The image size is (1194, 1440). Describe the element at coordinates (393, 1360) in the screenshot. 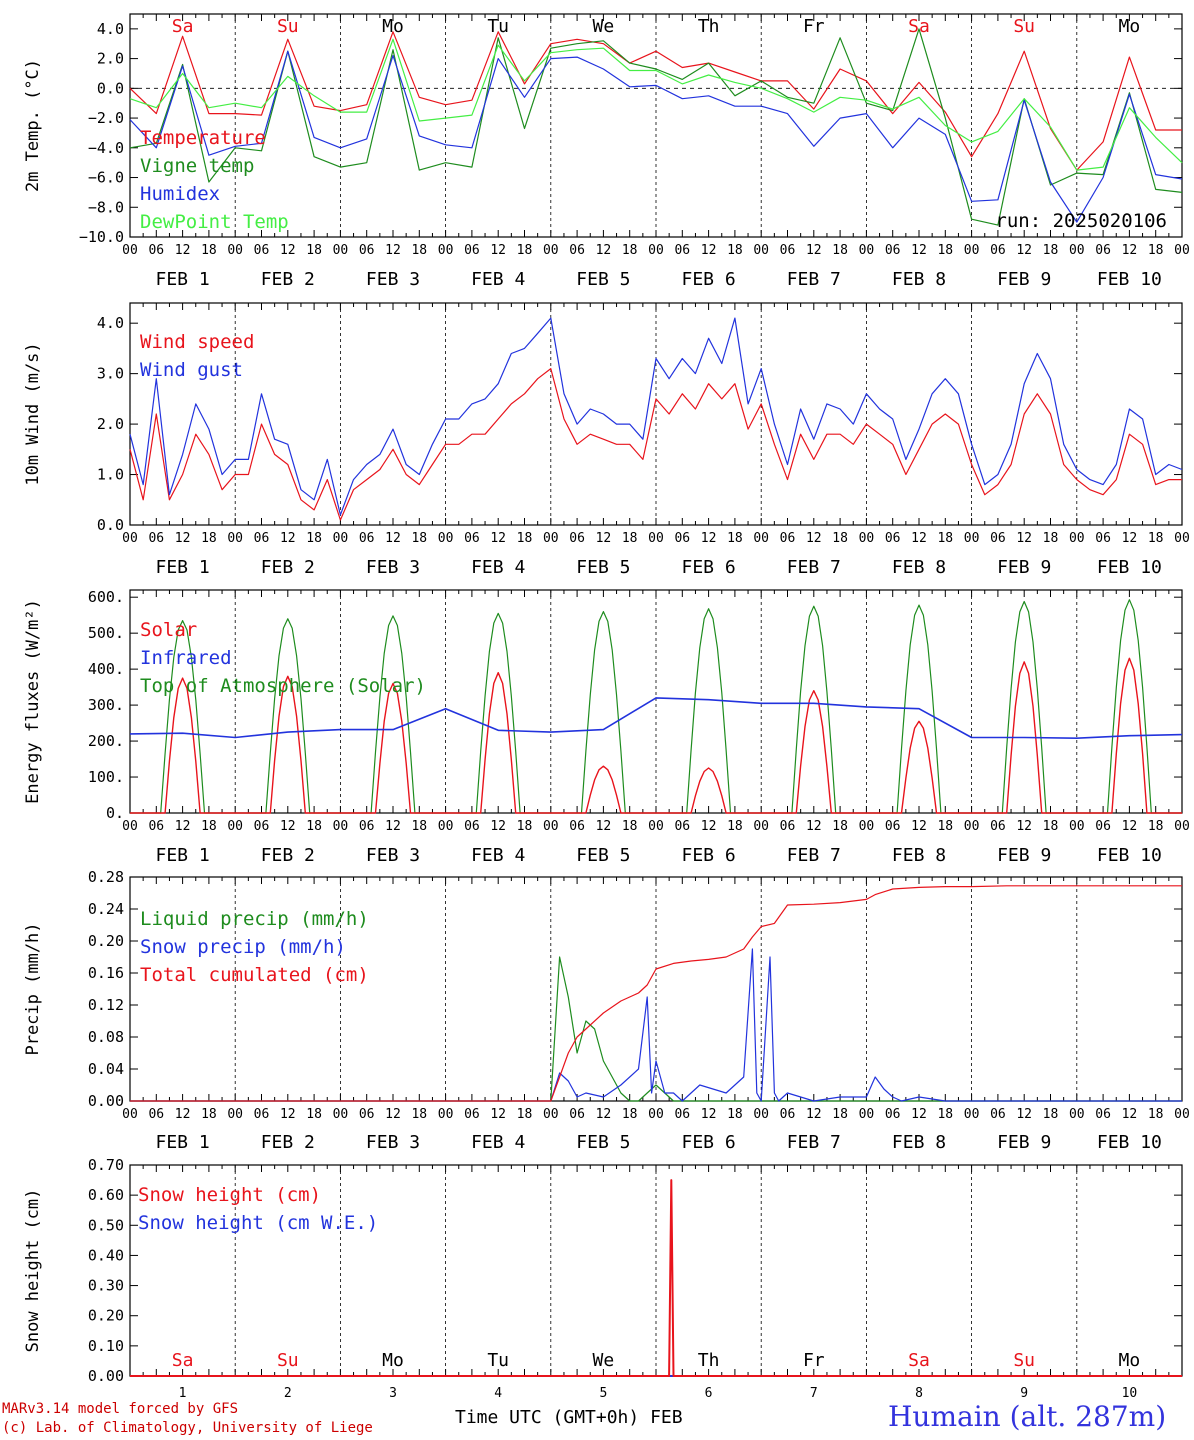

I see `day-label-bottom: Mo` at that location.